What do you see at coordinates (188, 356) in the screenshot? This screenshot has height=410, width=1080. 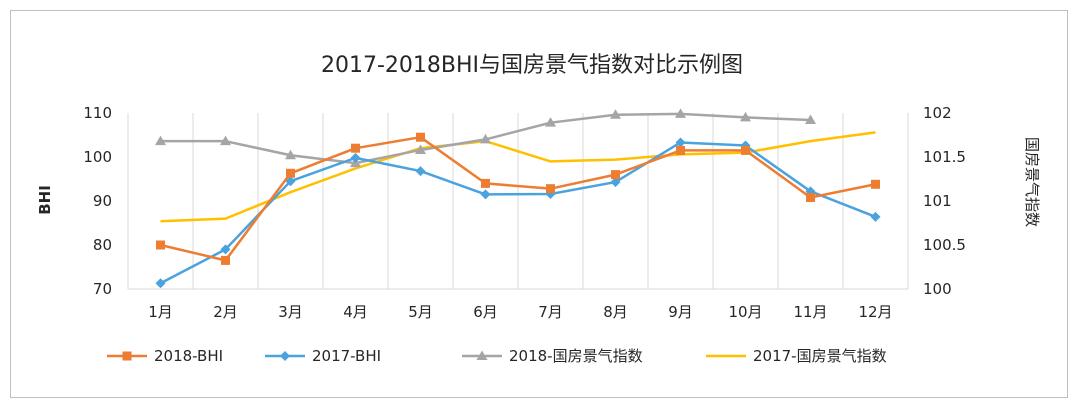 I see `legend-label: 2018-BHI` at bounding box center [188, 356].